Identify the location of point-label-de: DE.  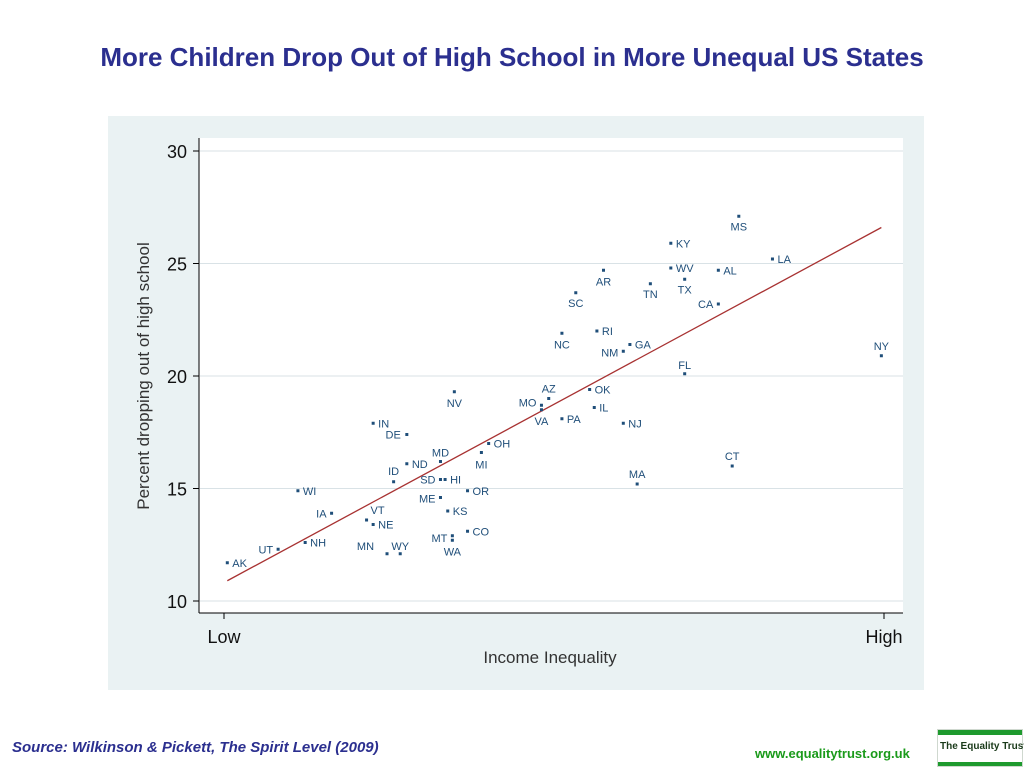
(393, 436).